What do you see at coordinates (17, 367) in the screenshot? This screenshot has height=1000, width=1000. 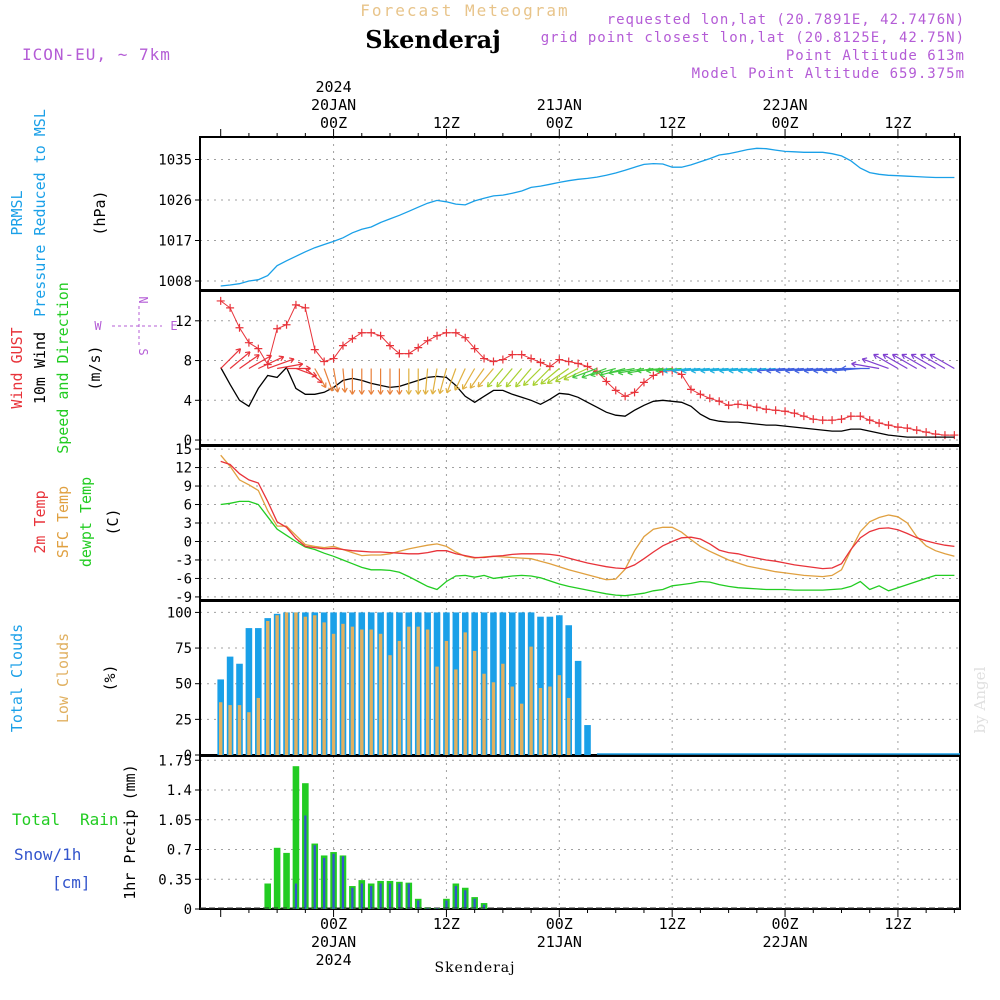 I see `gust-label: Wind GUST` at bounding box center [17, 367].